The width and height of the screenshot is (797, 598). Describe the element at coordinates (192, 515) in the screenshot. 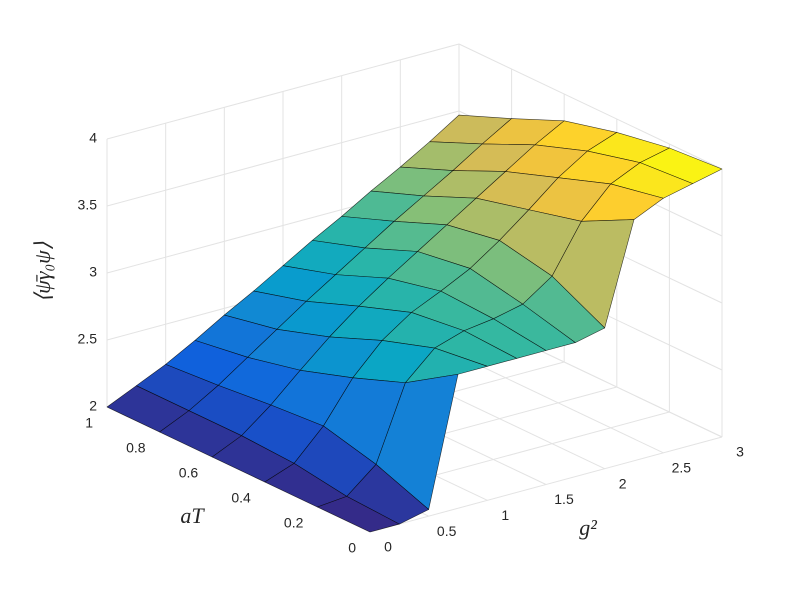

I see `y-axis-label: aT` at that location.